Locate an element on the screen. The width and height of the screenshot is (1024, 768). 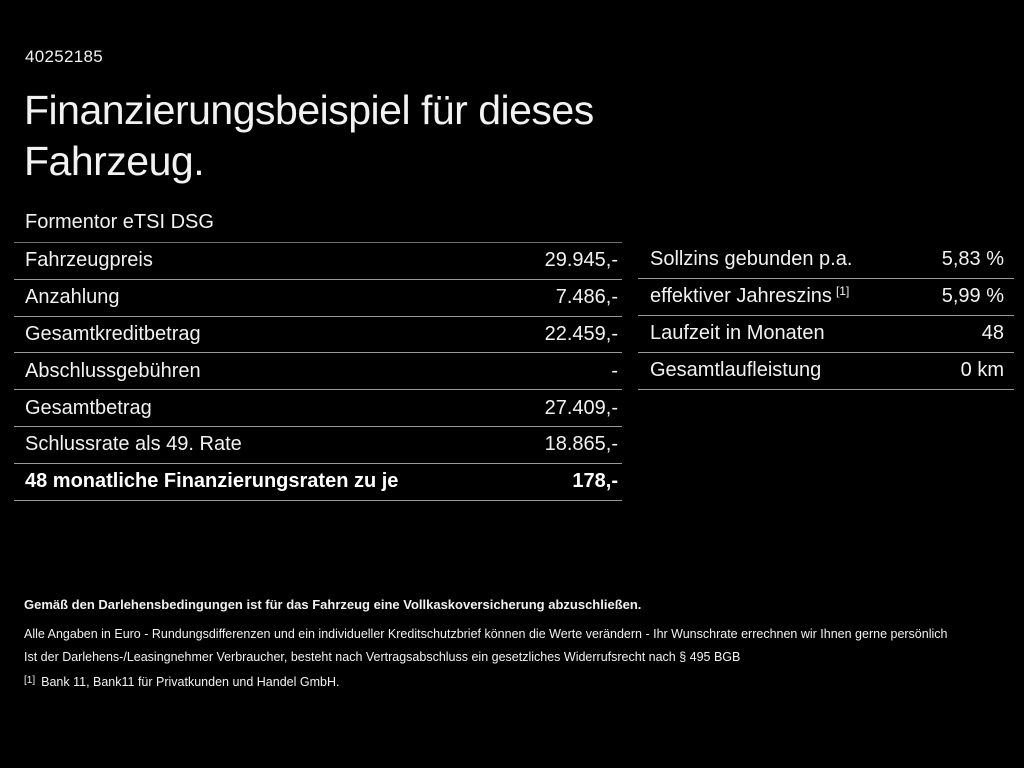
row-value: 178,- is located at coordinates (595, 481).